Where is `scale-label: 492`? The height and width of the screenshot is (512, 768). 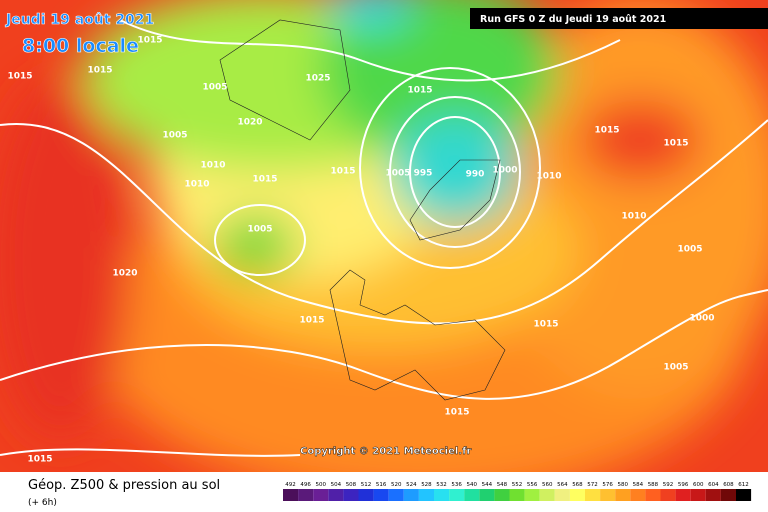
scale-label: 492 is located at coordinates (290, 485).